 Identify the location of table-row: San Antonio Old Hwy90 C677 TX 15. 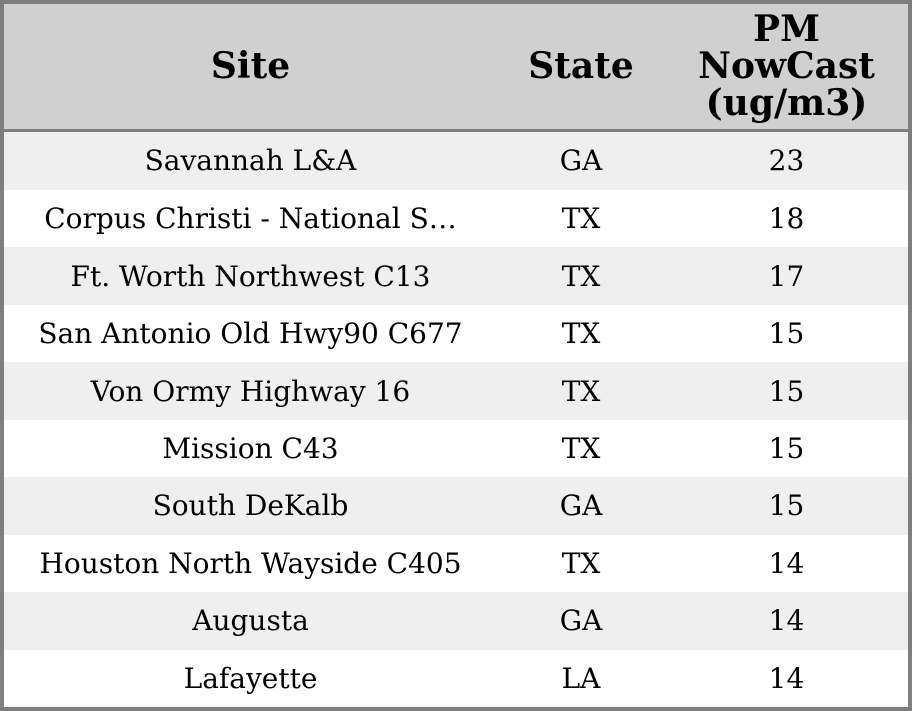
(456, 333).